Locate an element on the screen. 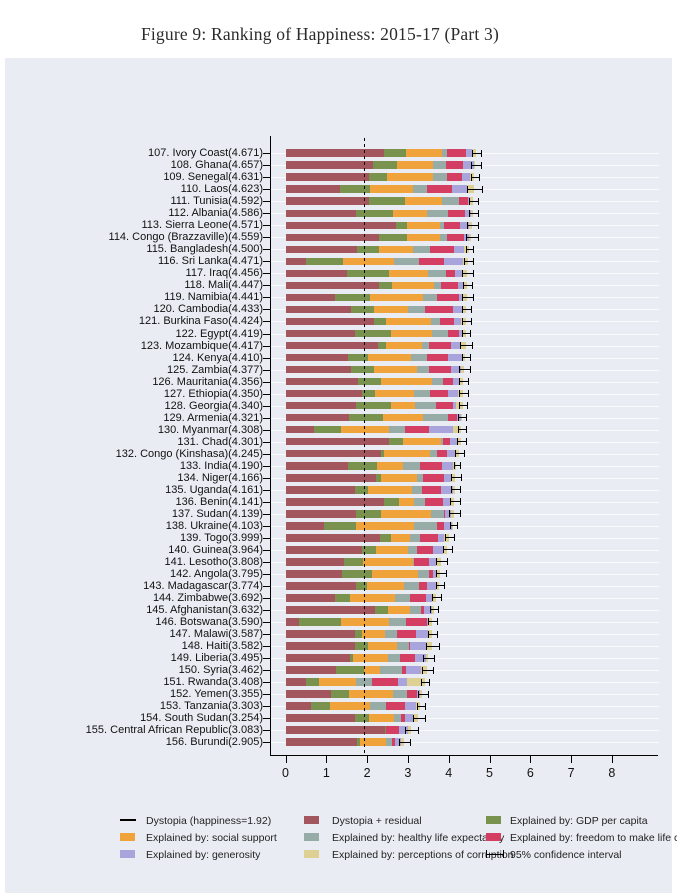 This screenshot has height=896, width=677. country-label: 118. Mali(4.447) is located at coordinates (223, 285).